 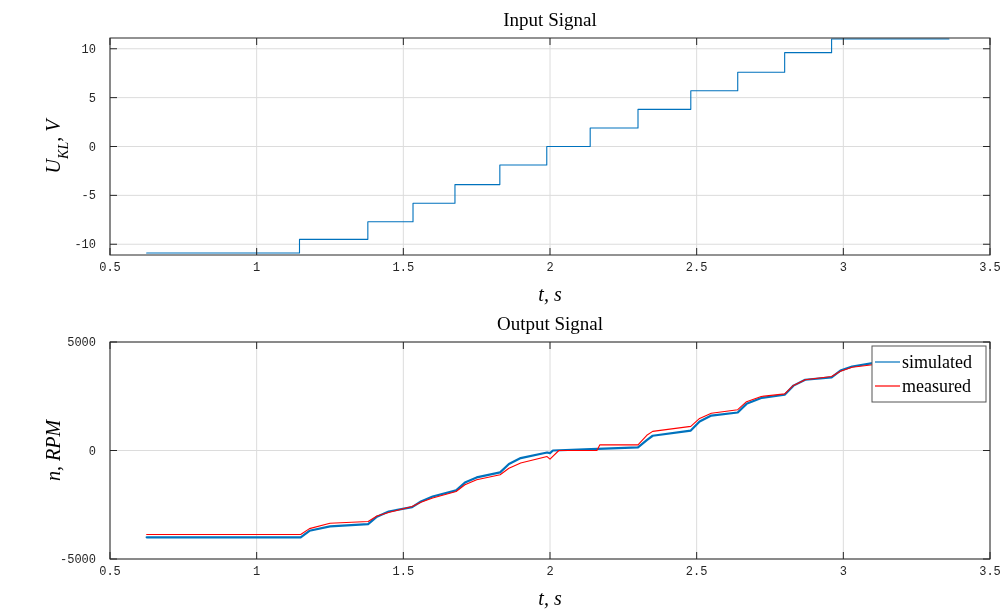 What do you see at coordinates (550, 323) in the screenshot?
I see `chart-title: Output Signal` at bounding box center [550, 323].